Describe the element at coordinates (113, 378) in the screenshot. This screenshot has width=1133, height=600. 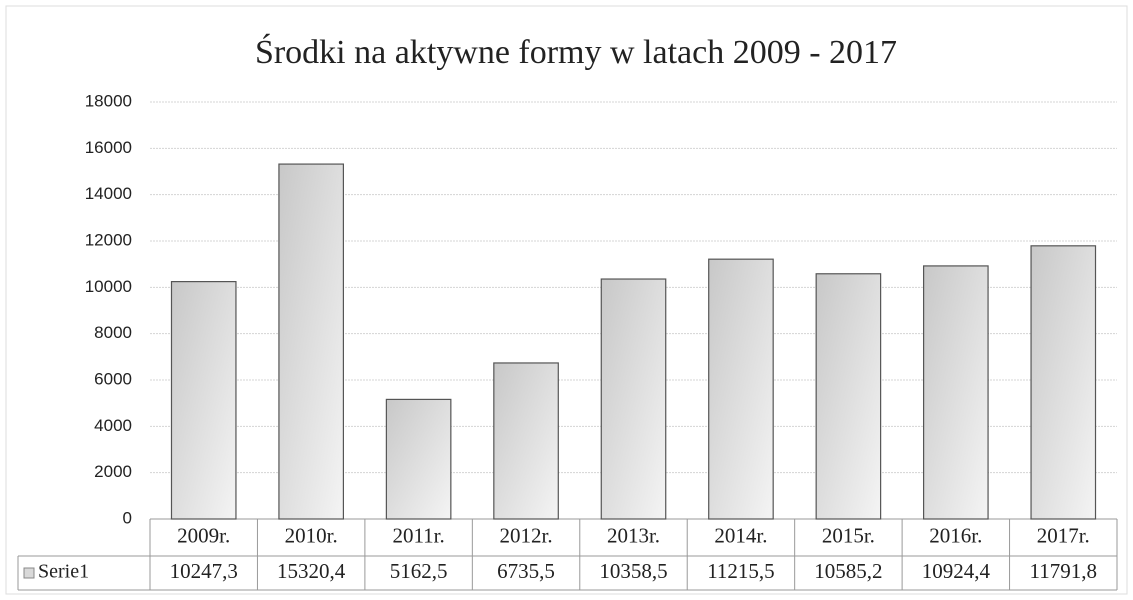
I see `y-tick-label: 6000` at that location.